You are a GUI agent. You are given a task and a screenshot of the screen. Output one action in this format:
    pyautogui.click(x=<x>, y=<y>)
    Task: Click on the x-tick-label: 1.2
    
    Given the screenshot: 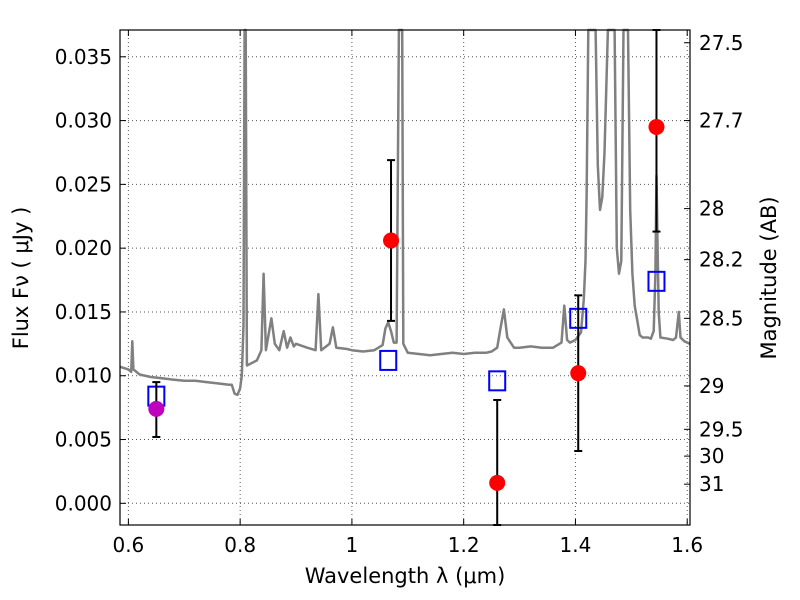 What is the action you would take?
    pyautogui.click(x=464, y=545)
    